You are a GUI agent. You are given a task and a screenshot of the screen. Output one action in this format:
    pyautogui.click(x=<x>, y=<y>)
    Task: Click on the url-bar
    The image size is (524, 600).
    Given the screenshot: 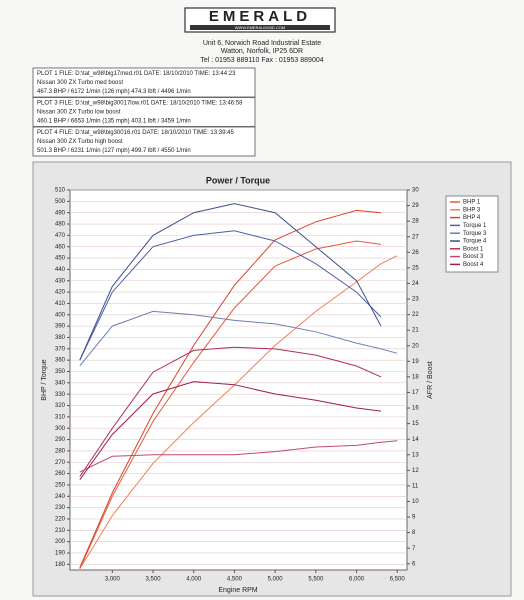 What is the action you would take?
    pyautogui.click(x=260, y=27)
    